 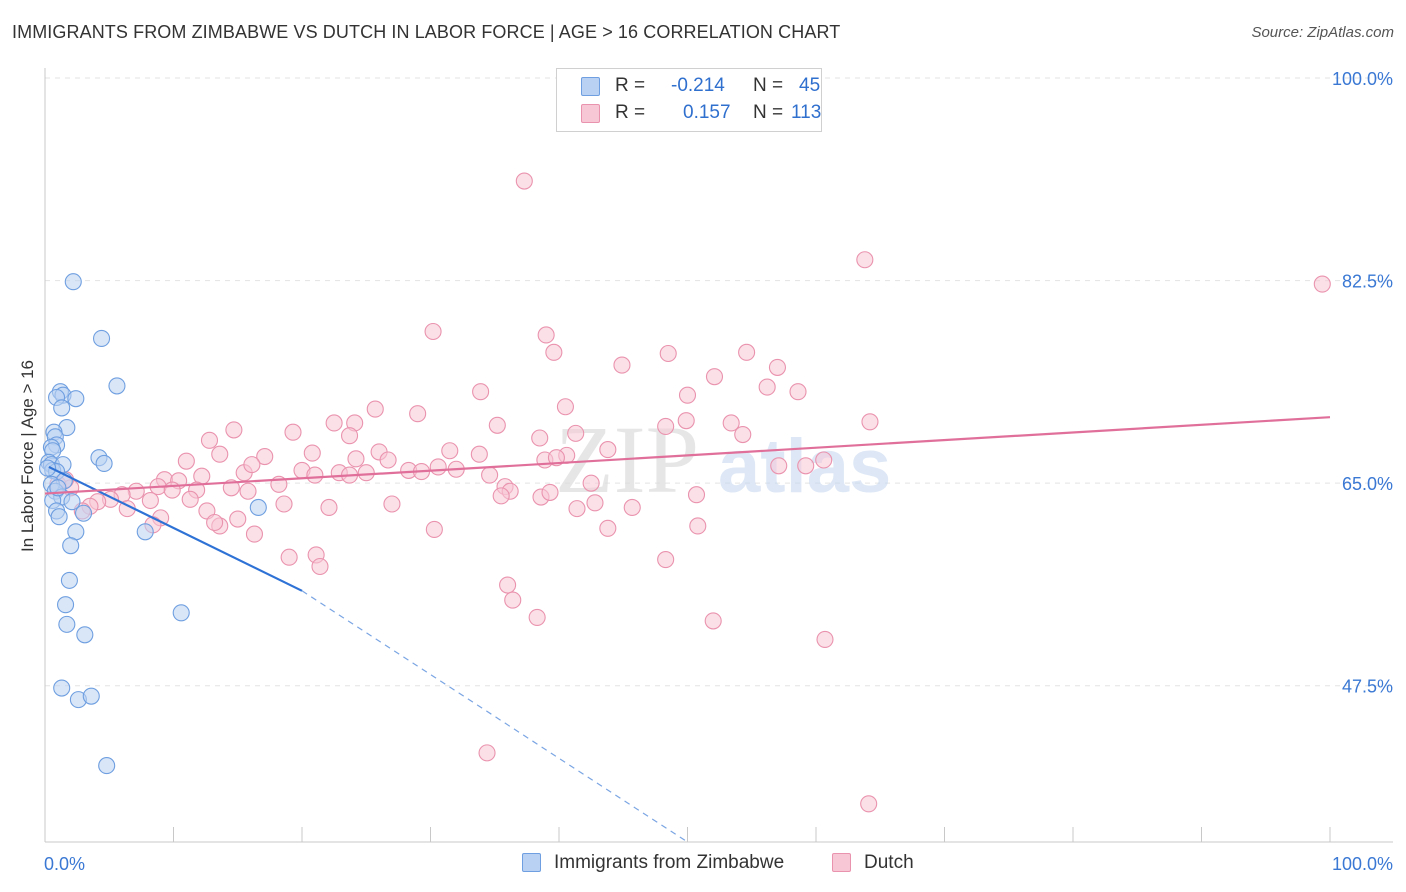 What do you see at coordinates (1367, 282) in the screenshot?
I see `y-tick-label: 82.5%` at bounding box center [1367, 282].